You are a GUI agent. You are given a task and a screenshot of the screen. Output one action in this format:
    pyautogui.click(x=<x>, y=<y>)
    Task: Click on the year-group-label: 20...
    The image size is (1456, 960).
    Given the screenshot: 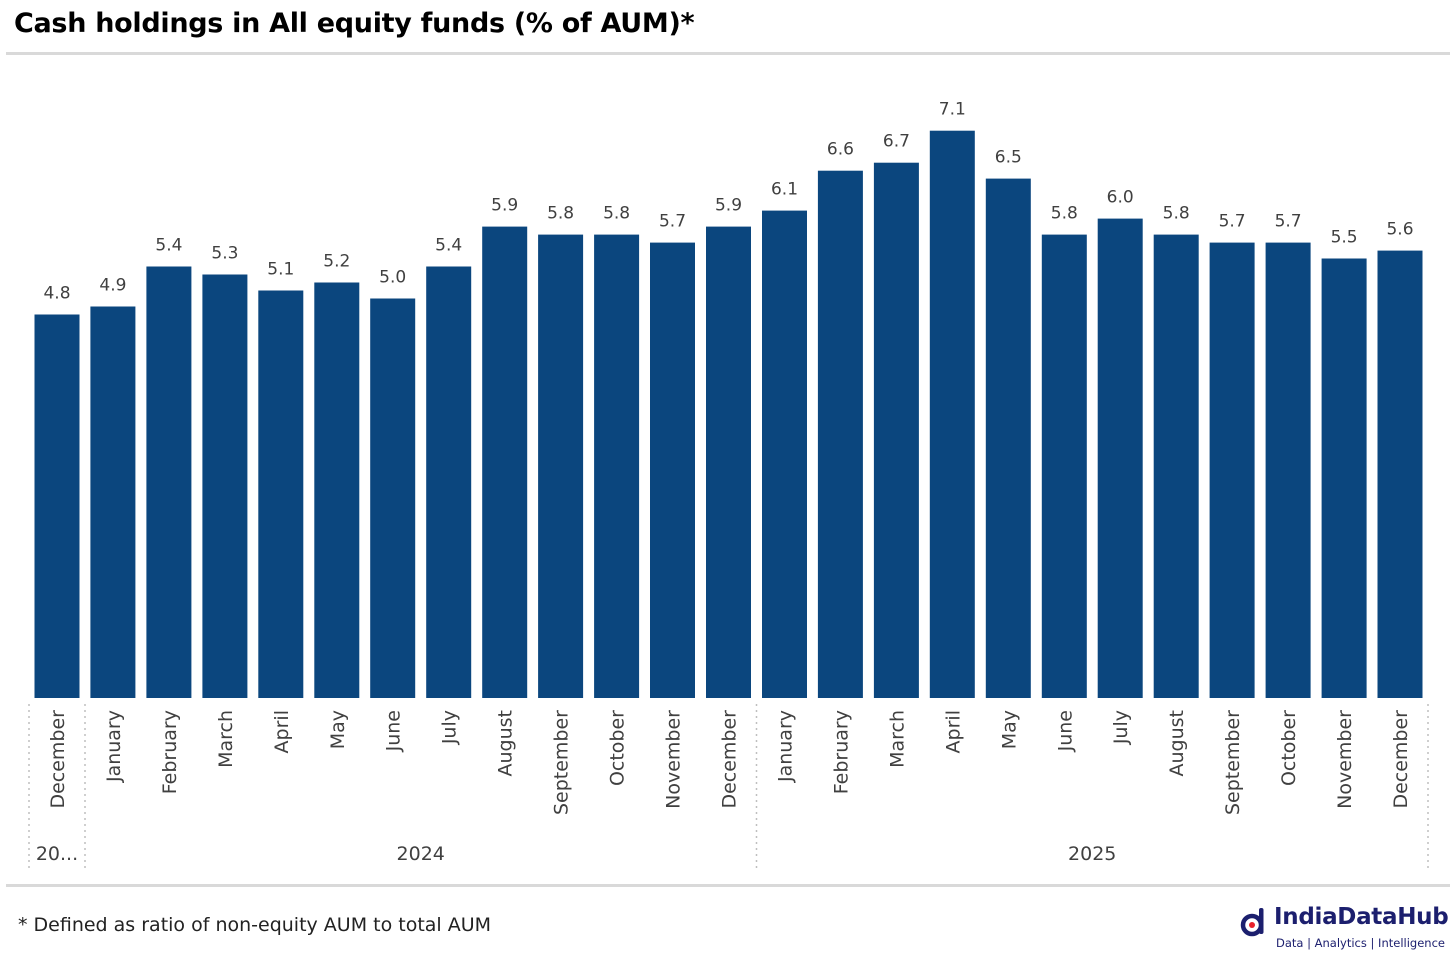 What is the action you would take?
    pyautogui.click(x=57, y=854)
    